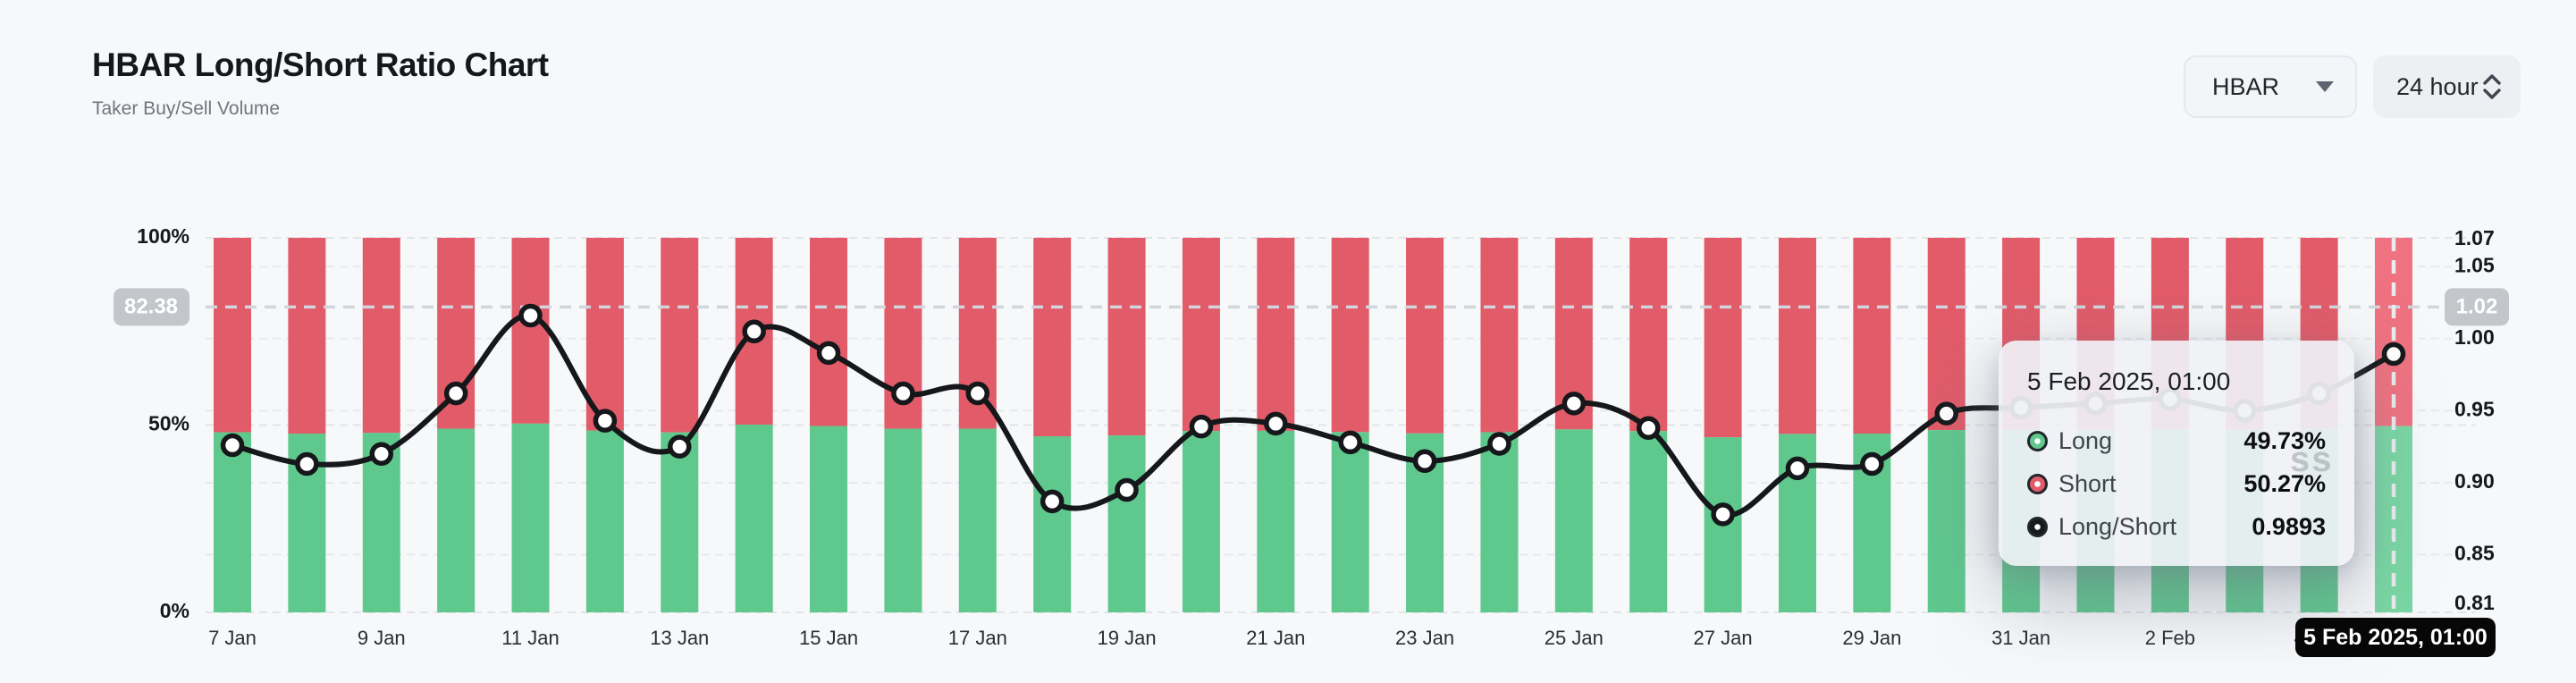  Describe the element at coordinates (1946, 413) in the screenshot. I see `ratio-dot-30-Jan` at that location.